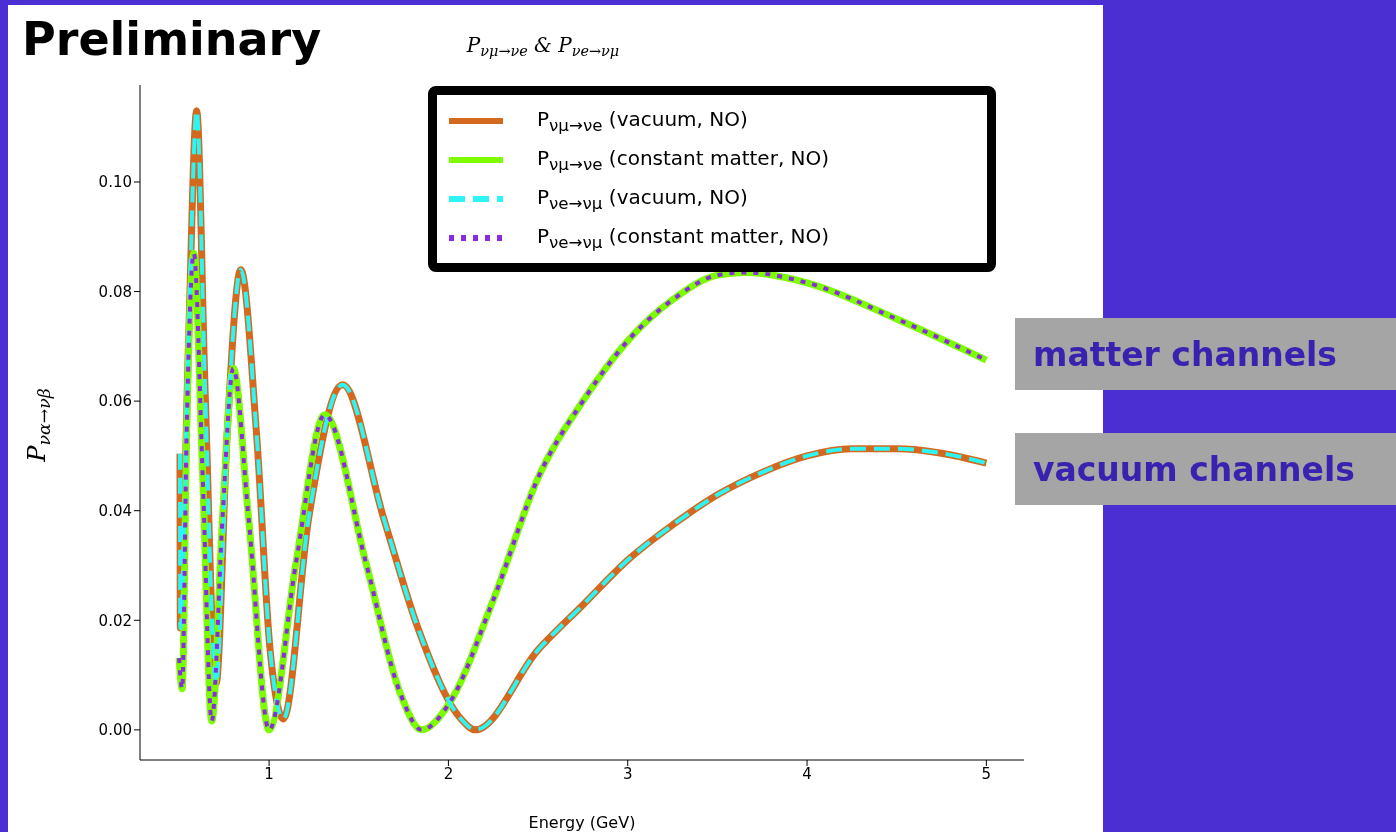  What do you see at coordinates (642, 120) in the screenshot?
I see `legend-label: P$_{νμ→νe}$ (vacuum, NO)` at bounding box center [642, 120].